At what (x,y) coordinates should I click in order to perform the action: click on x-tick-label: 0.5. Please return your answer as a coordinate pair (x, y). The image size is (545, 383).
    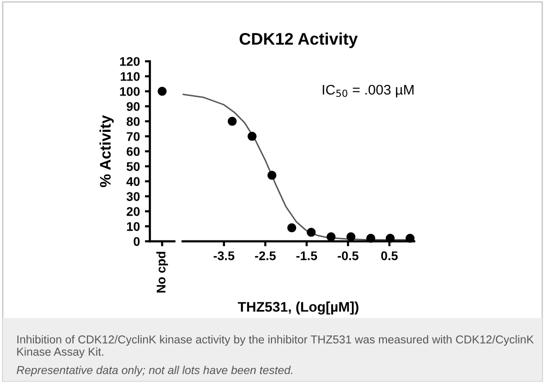
    Looking at the image, I should click on (389, 255).